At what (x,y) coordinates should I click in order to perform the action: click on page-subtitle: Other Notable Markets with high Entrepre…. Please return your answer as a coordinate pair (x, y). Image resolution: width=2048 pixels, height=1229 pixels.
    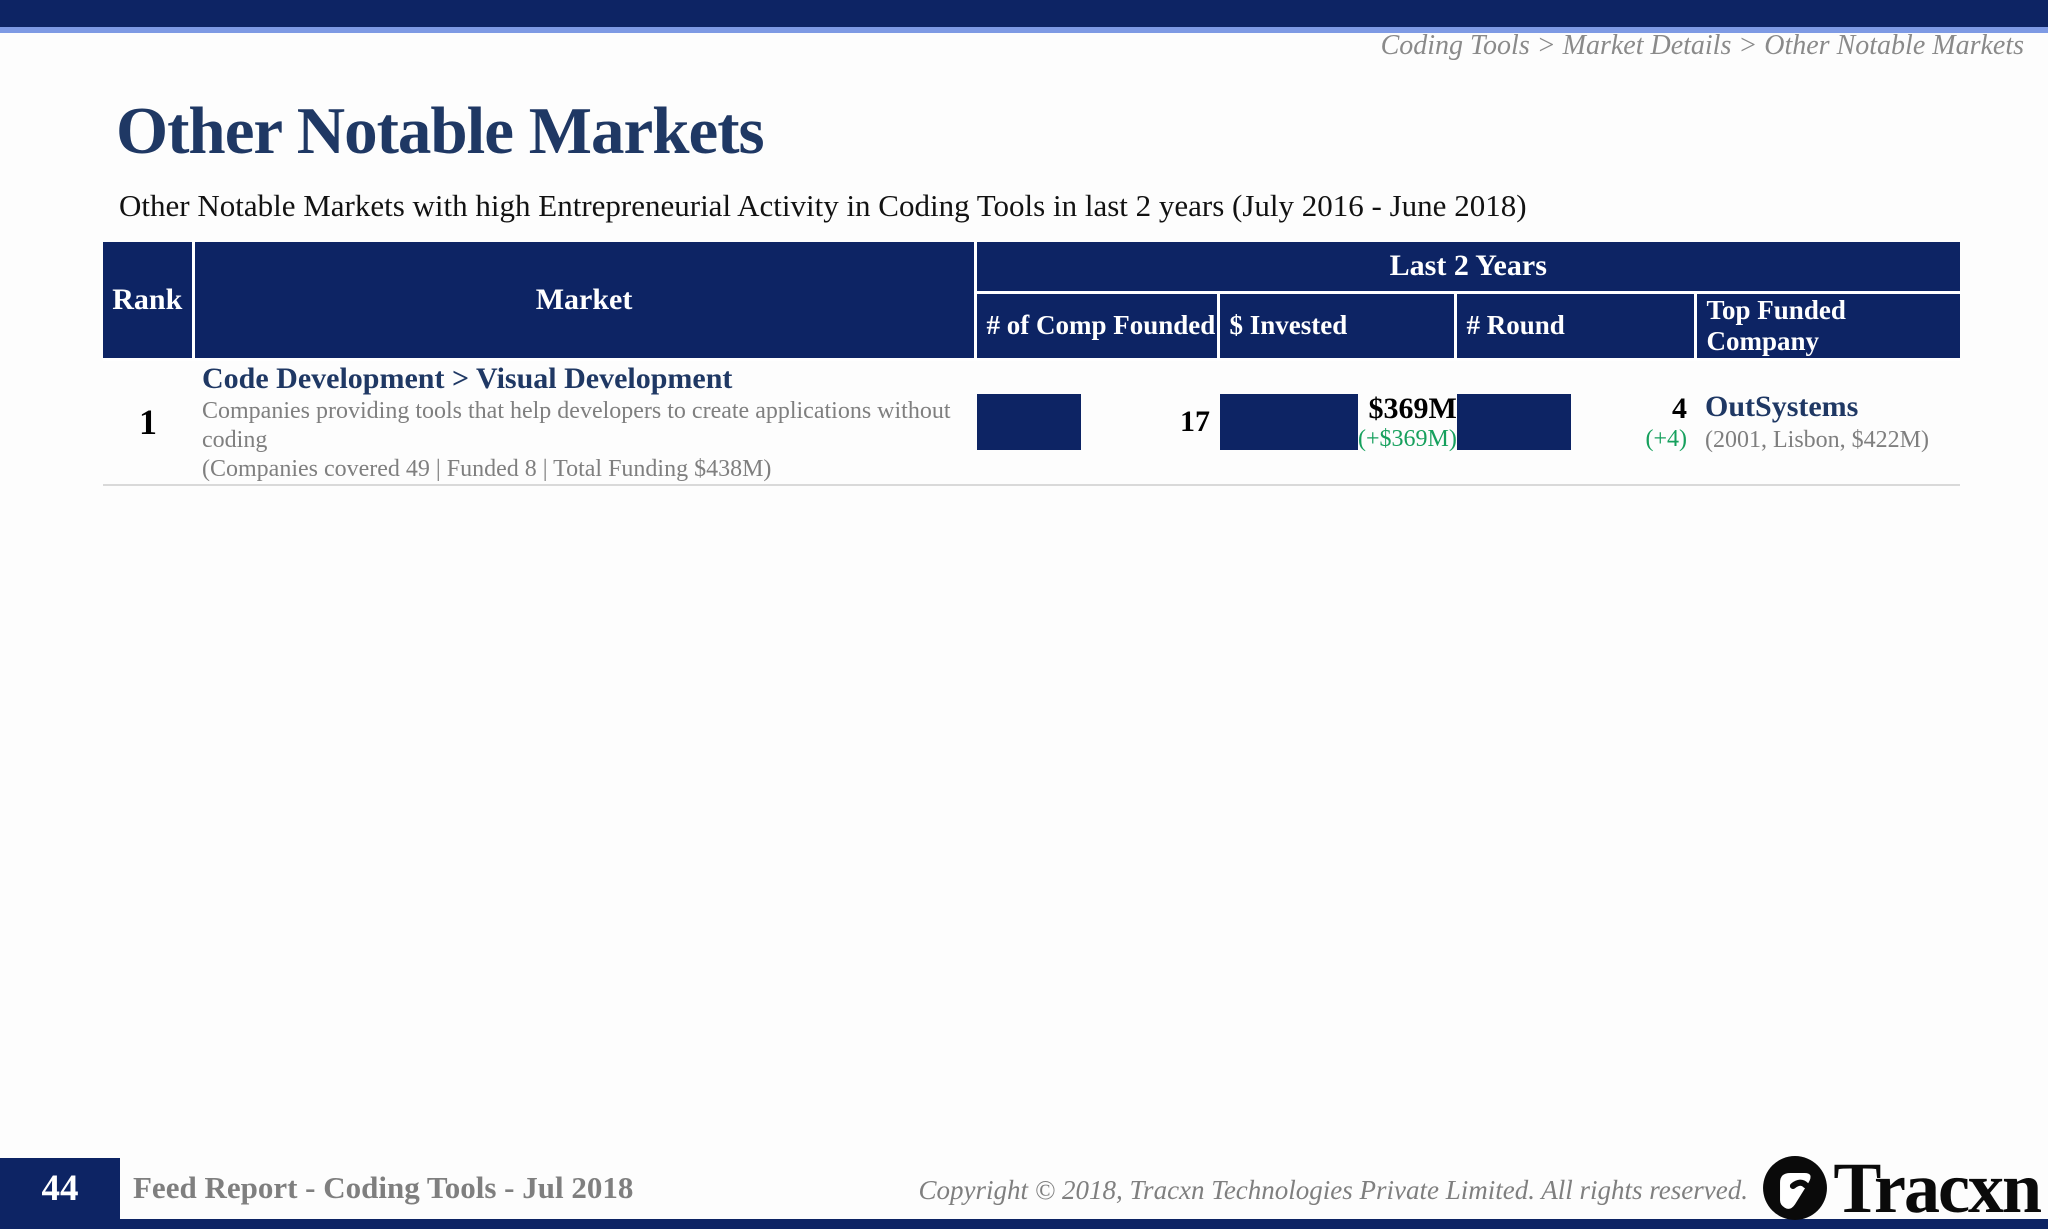
    Looking at the image, I should click on (823, 205).